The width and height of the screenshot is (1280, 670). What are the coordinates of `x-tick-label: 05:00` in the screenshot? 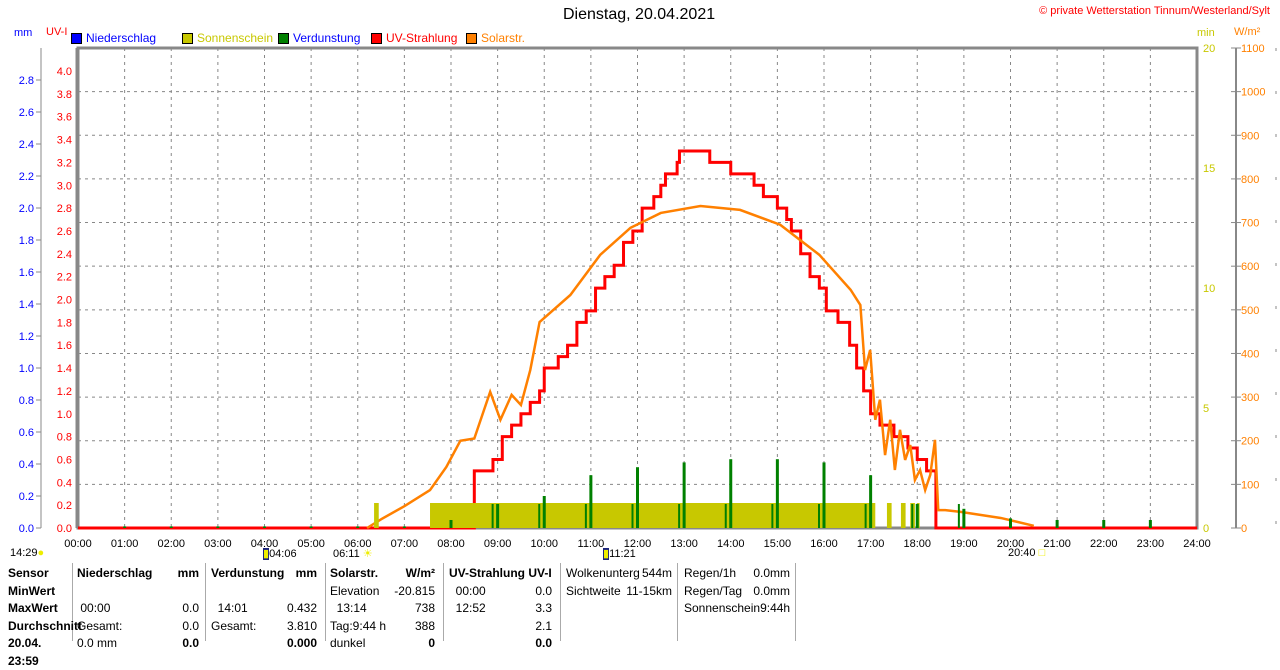 It's located at (311, 544).